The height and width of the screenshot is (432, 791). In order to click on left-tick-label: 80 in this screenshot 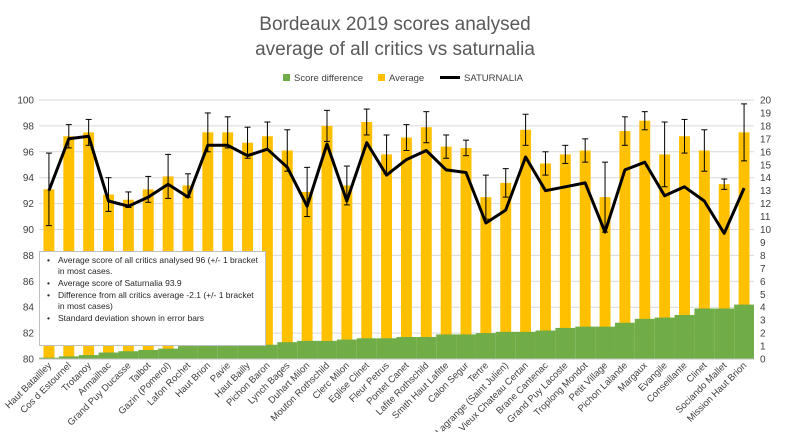, I will do `click(29, 360)`.